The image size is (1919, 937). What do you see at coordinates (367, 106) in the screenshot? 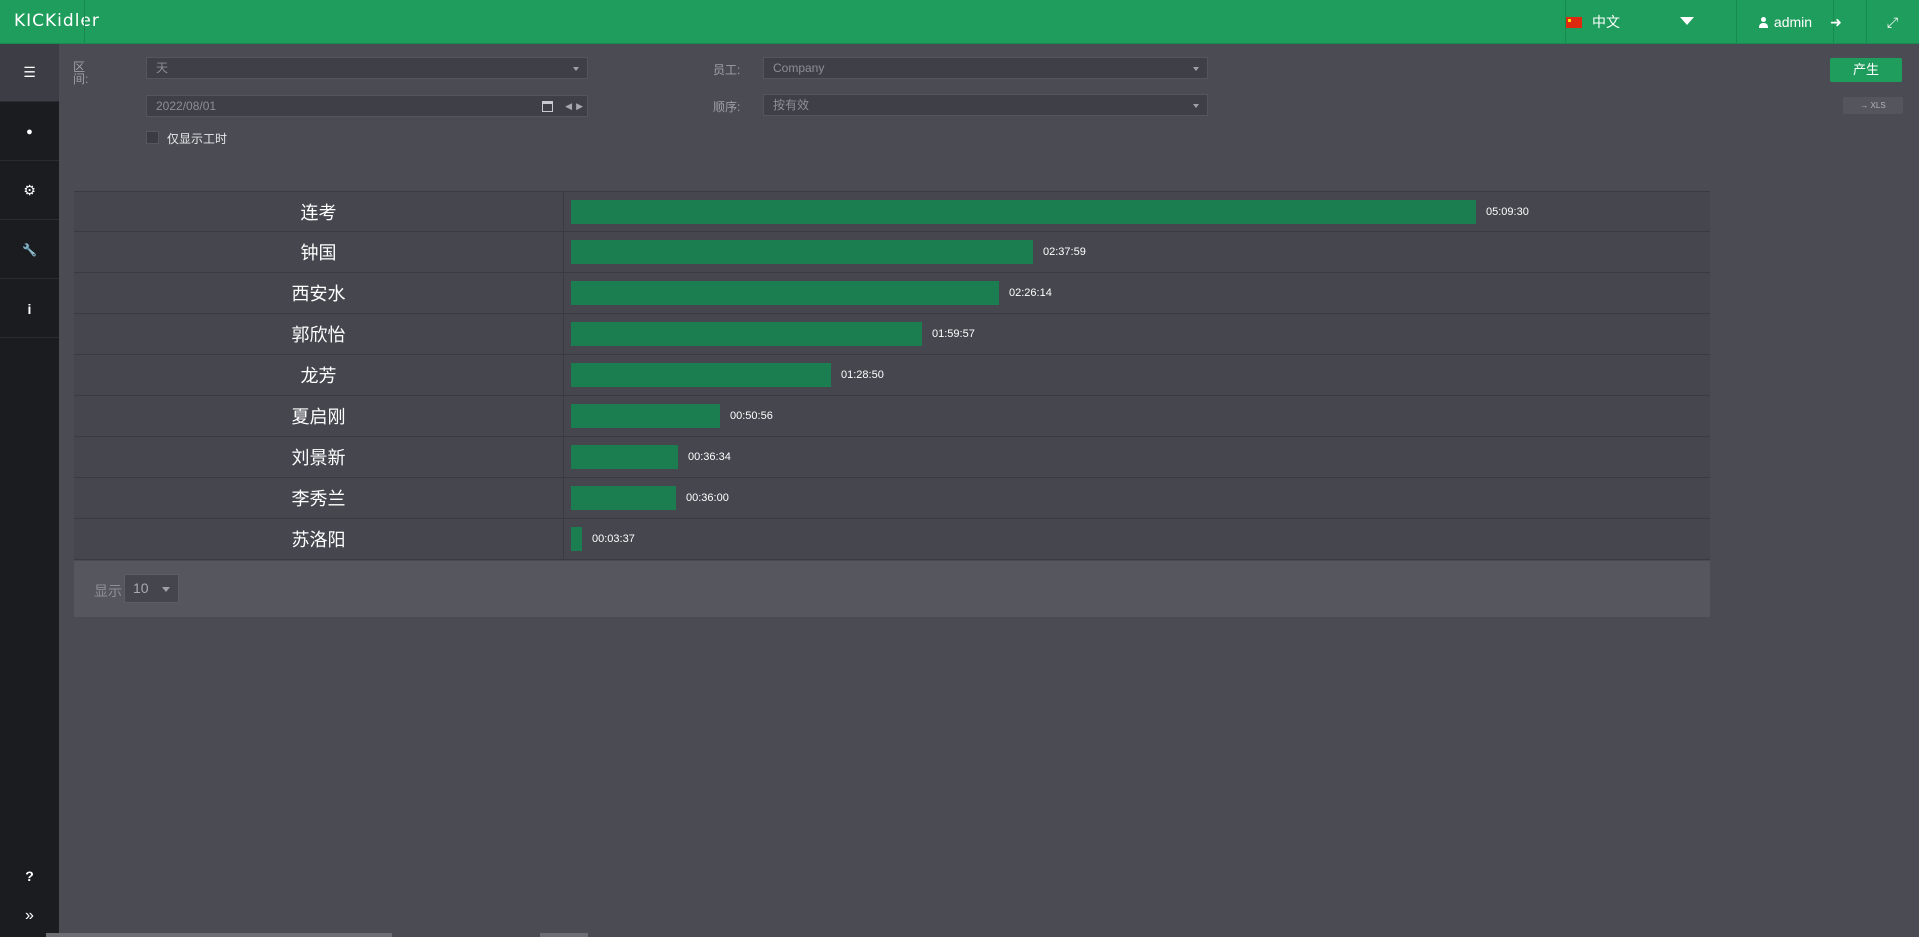
I see `date-input: 2022/08/01 ◀ ▶` at bounding box center [367, 106].